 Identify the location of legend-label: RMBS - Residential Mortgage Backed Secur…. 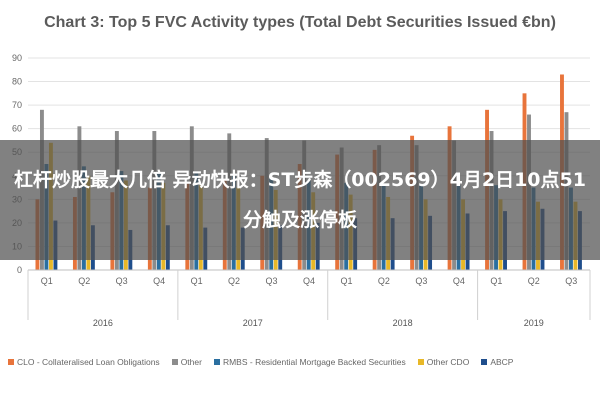
(314, 362).